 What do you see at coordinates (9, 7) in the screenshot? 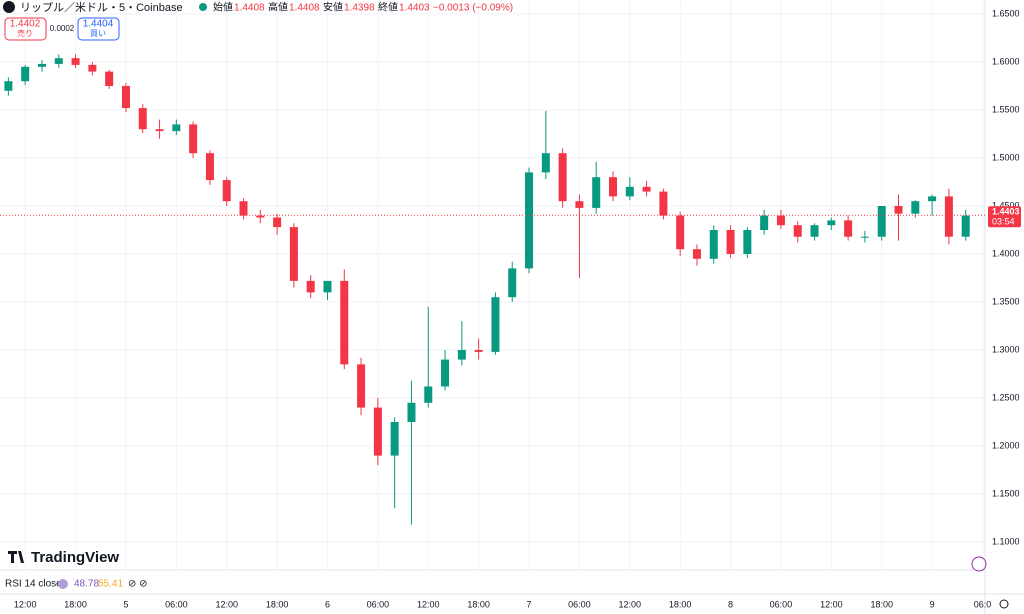
I see `symbol-icon` at bounding box center [9, 7].